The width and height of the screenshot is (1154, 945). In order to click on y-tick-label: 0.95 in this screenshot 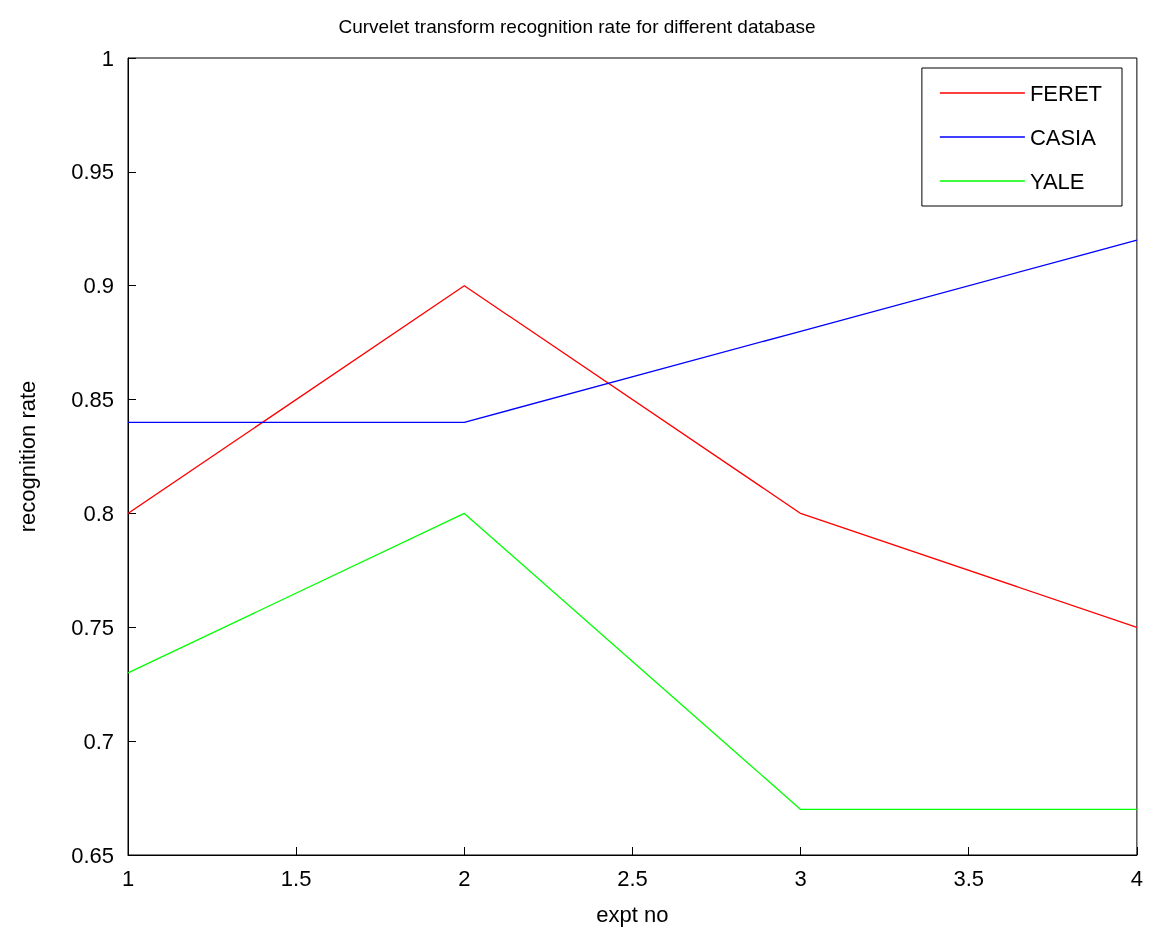, I will do `click(92, 172)`.